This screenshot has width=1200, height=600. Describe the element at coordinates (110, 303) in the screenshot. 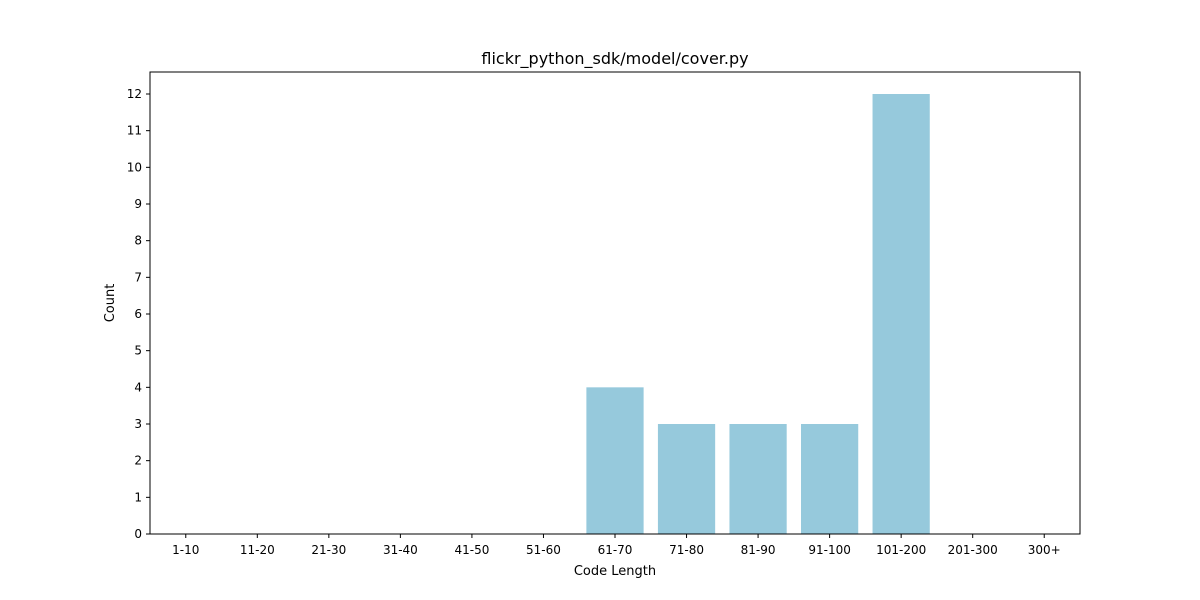

I see `y-axis-label: Count` at that location.